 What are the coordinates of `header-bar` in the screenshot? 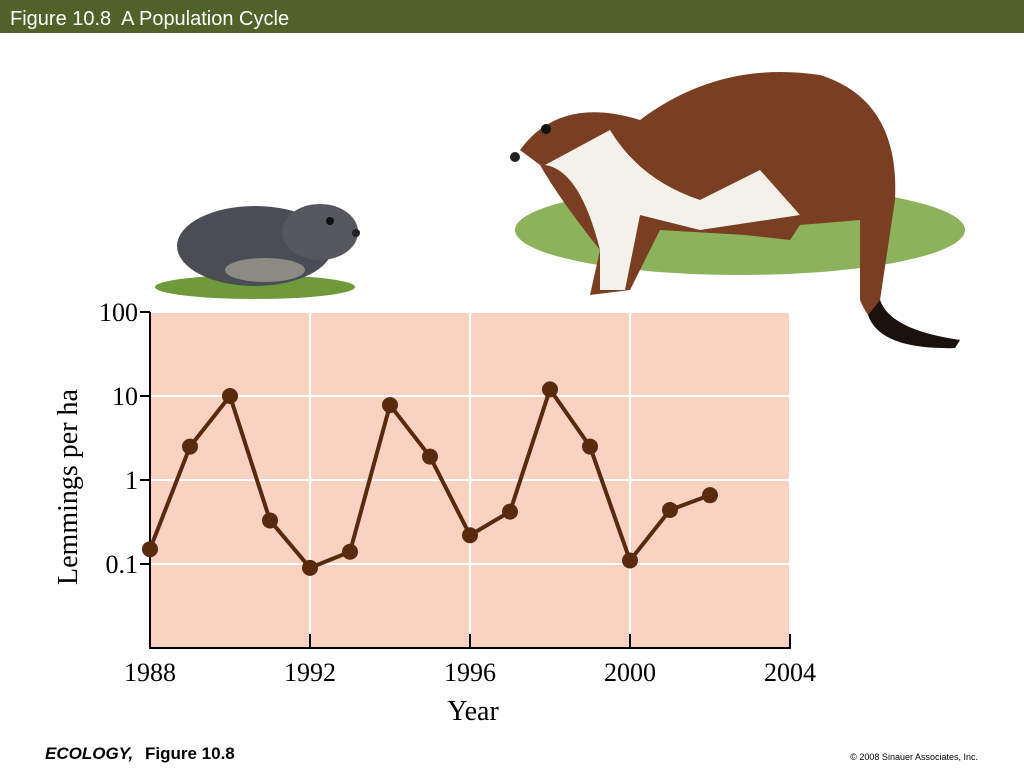 It's located at (512, 16).